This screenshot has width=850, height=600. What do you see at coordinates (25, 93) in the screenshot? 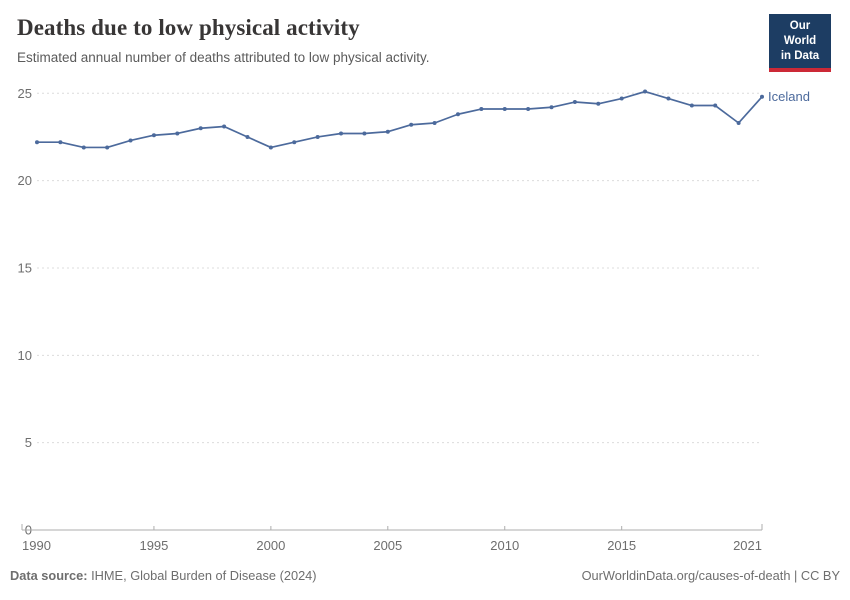
I see `svg-text: 25` at bounding box center [25, 93].